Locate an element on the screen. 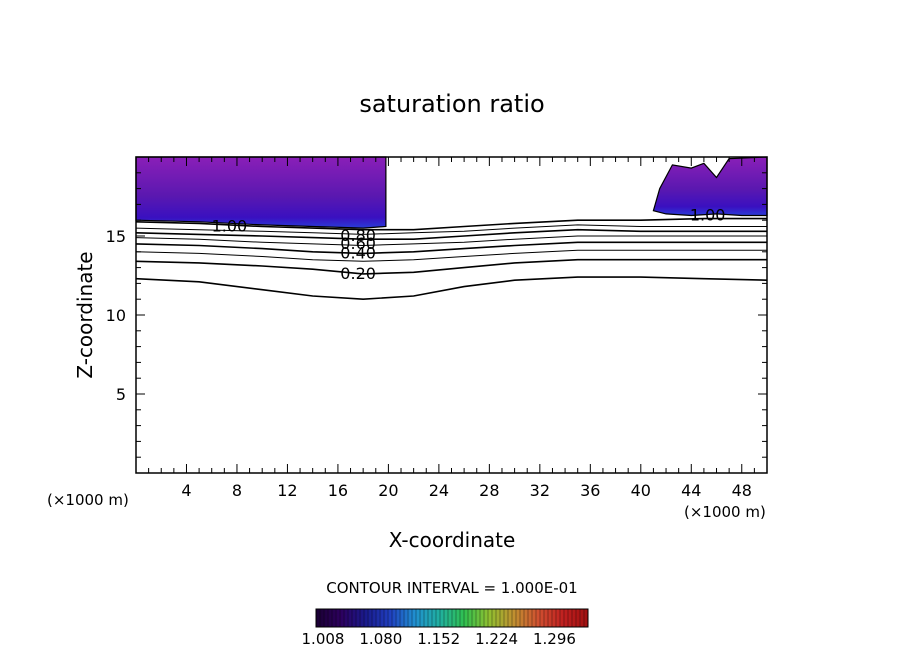 This screenshot has width=904, height=654. contour-label: 0.40 is located at coordinates (358, 252).